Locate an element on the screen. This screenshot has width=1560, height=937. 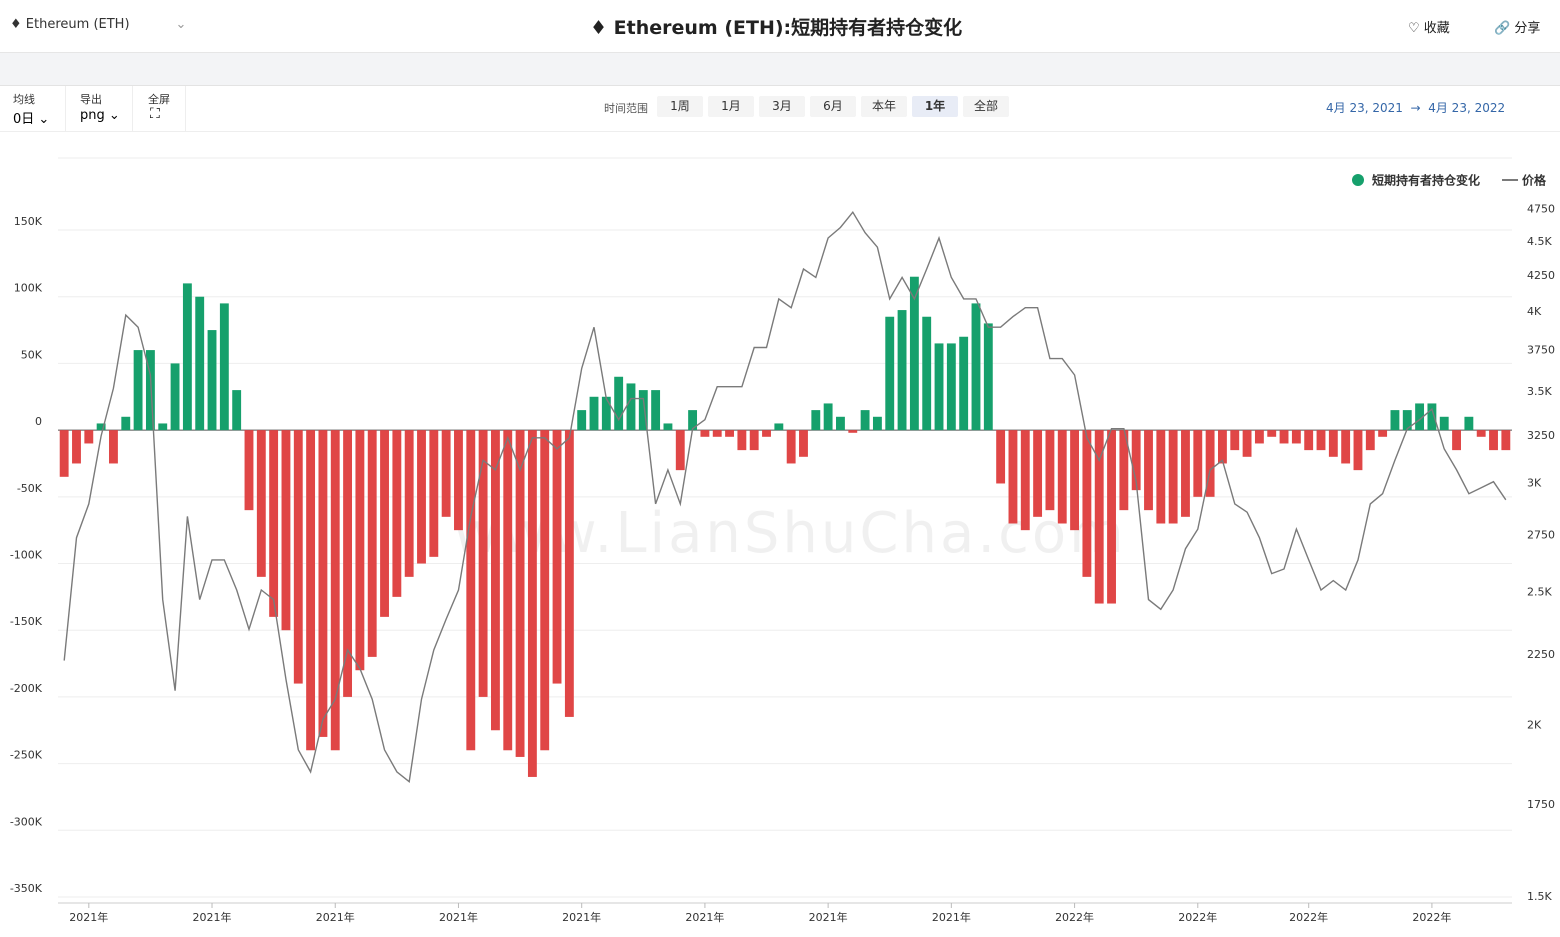
export-select: png ⌄ is located at coordinates (100, 115).